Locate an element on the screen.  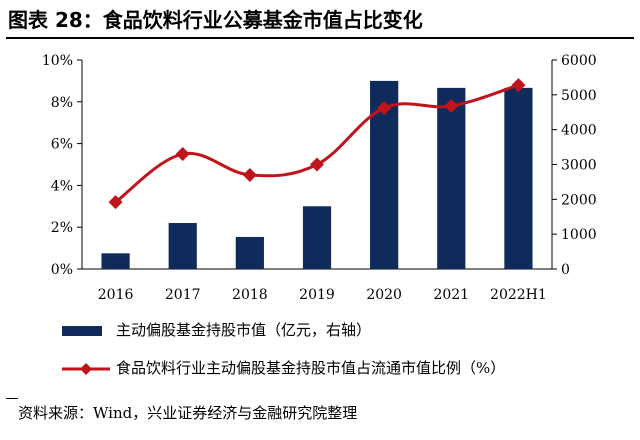
x-tick-label: 2016 is located at coordinates (116, 295).